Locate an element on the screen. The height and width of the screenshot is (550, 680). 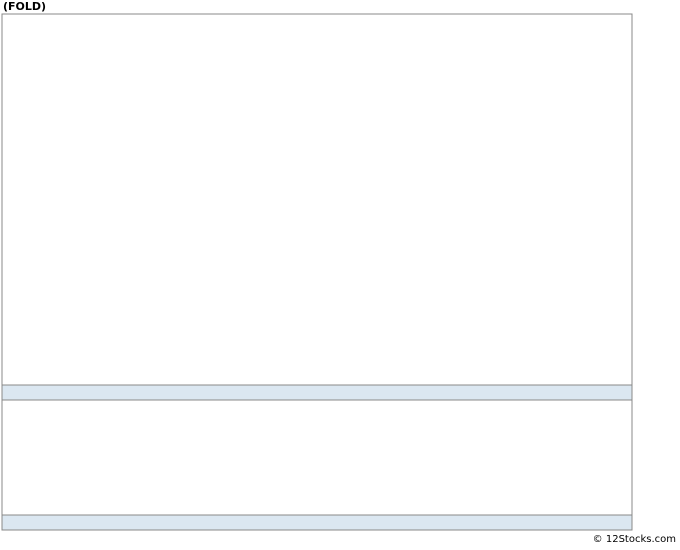
watermark: © 12Stocks.com is located at coordinates (634, 539).